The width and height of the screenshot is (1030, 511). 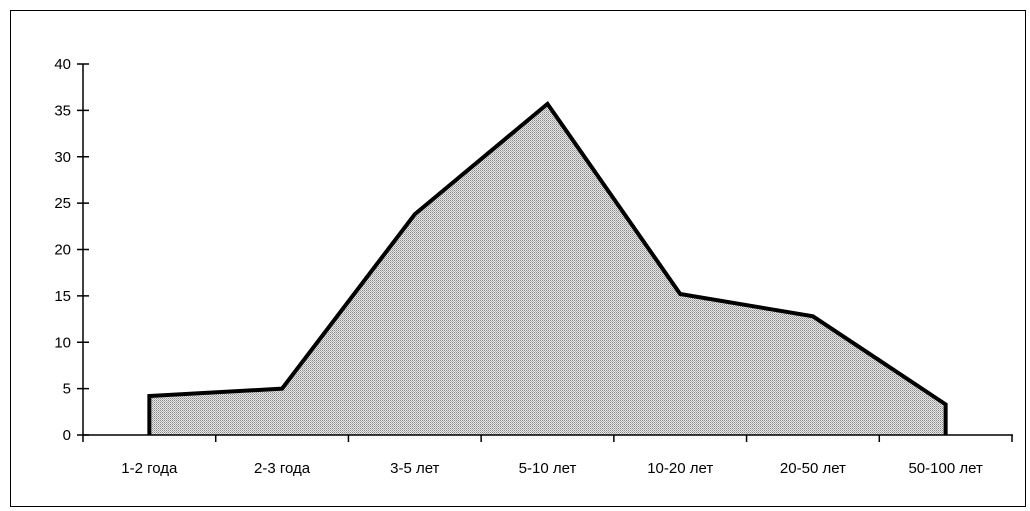 I want to click on y-tick-label-0: 0, so click(x=67, y=435).